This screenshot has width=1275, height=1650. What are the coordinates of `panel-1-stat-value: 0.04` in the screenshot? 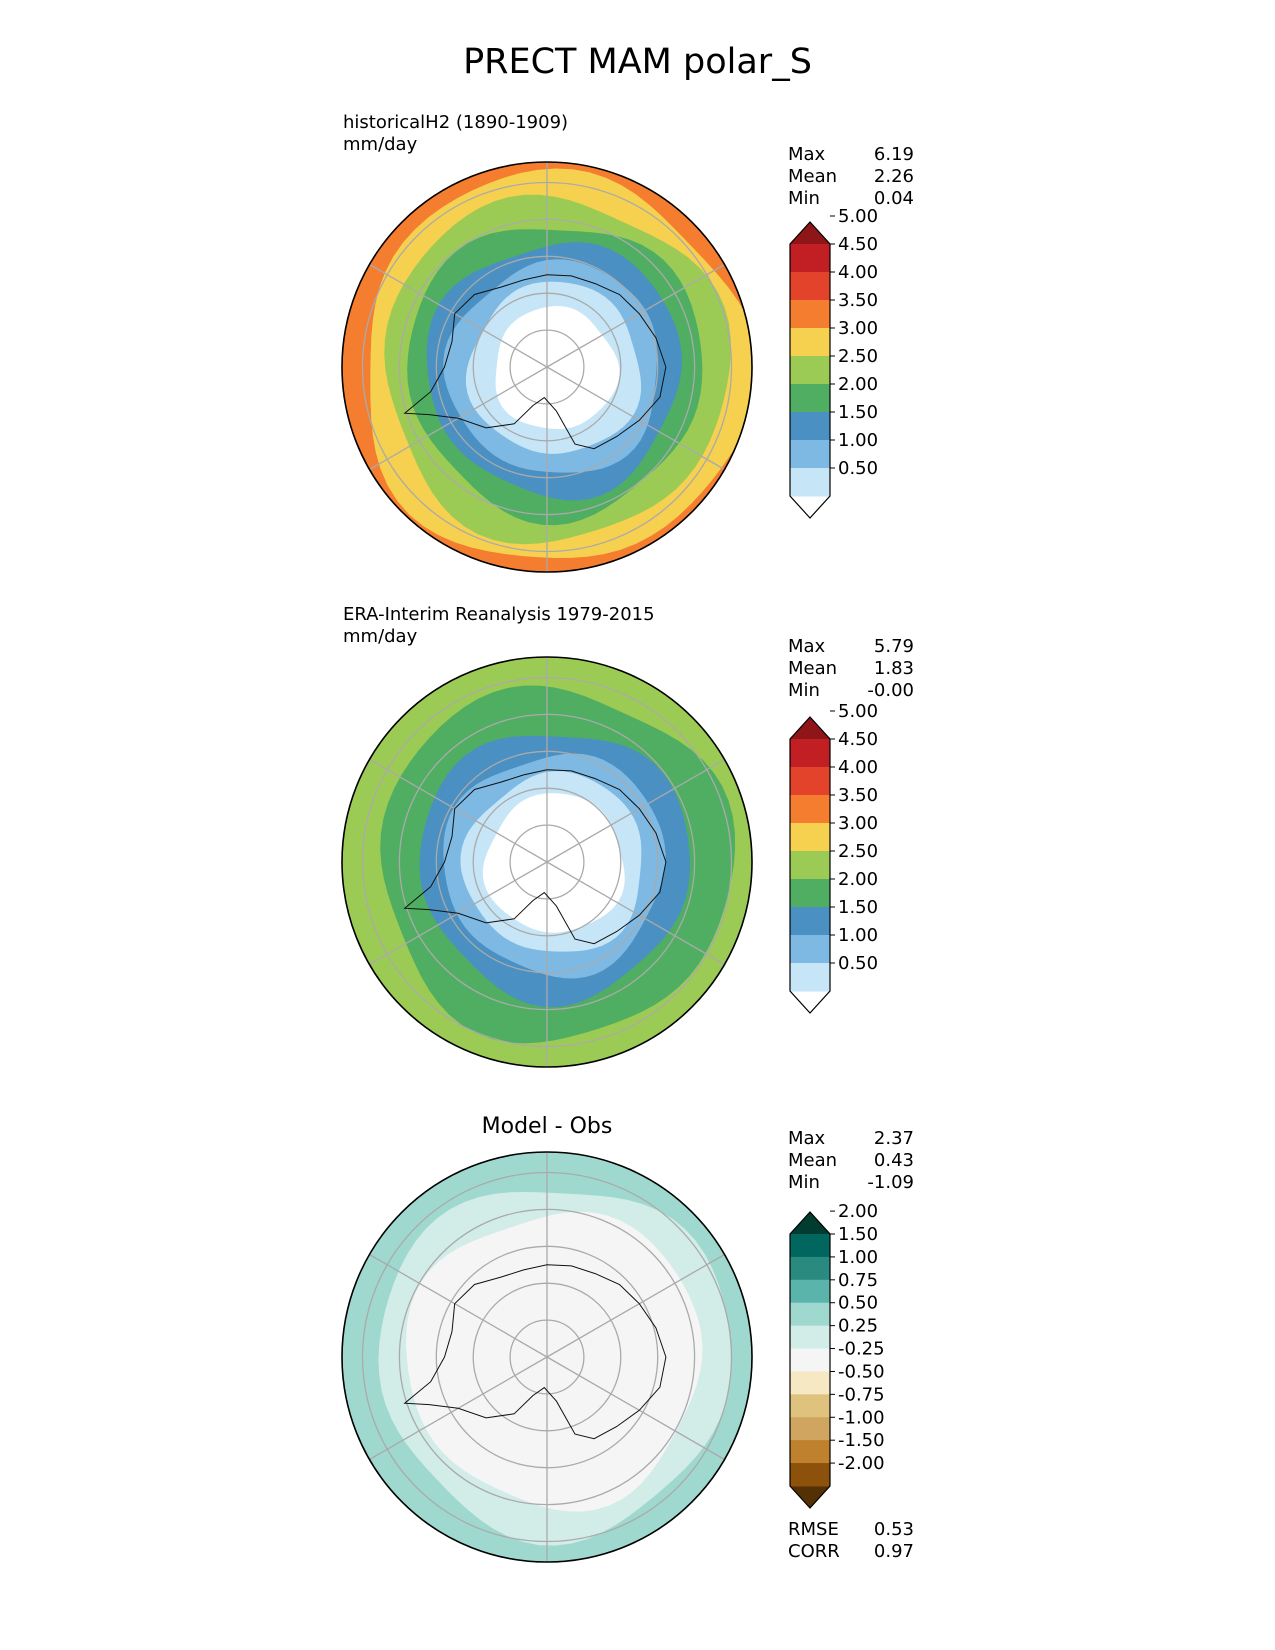 It's located at (893, 198).